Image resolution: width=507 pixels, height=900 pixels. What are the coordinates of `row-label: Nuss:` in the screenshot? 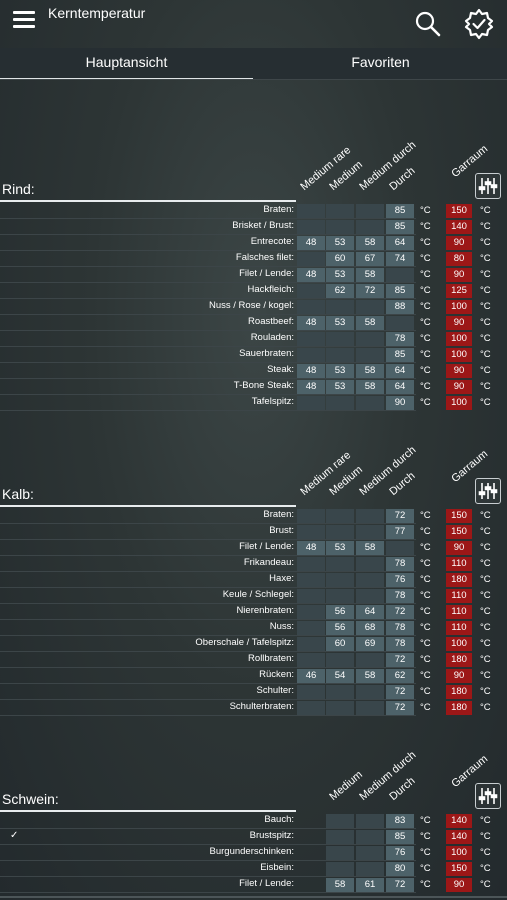 It's located at (281, 626).